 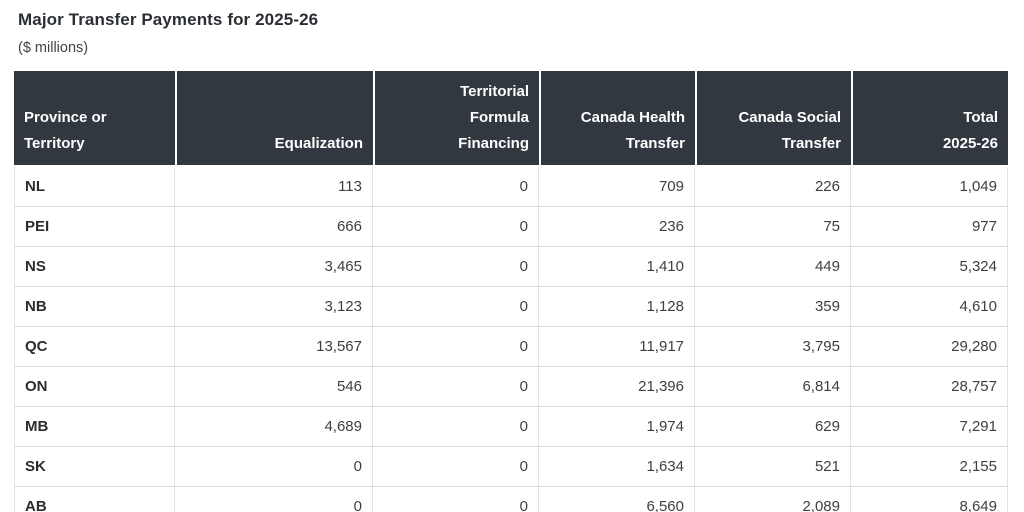 What do you see at coordinates (773, 119) in the screenshot?
I see `column-header-canada-social-transfer: Canada Social Transfer` at bounding box center [773, 119].